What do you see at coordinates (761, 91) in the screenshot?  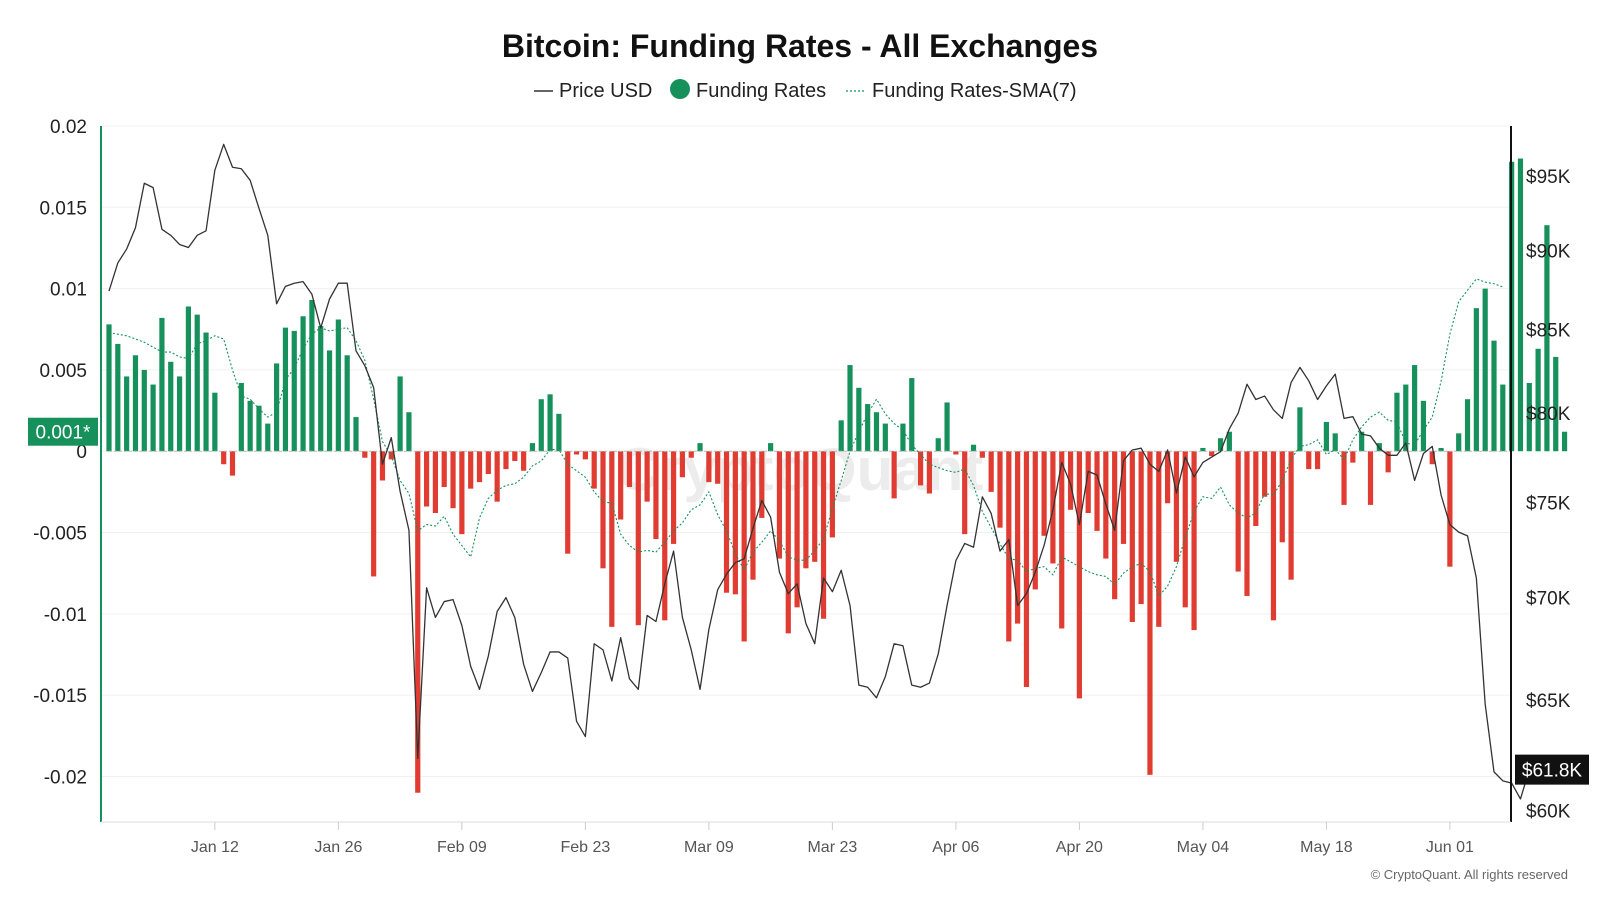 I see `legend-funding-label: Funding Rates` at bounding box center [761, 91].